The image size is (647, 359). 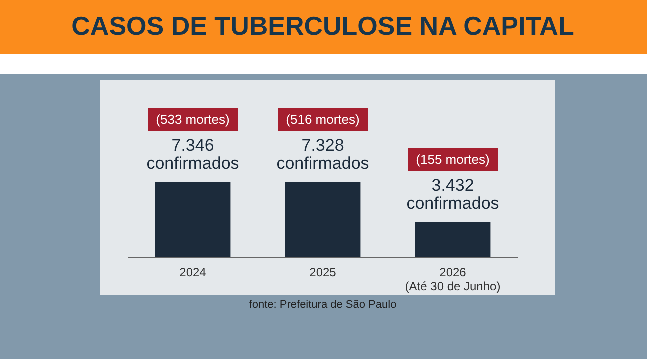 What do you see at coordinates (193, 154) in the screenshot?
I see `data-label: 7.346 confirmados` at bounding box center [193, 154].